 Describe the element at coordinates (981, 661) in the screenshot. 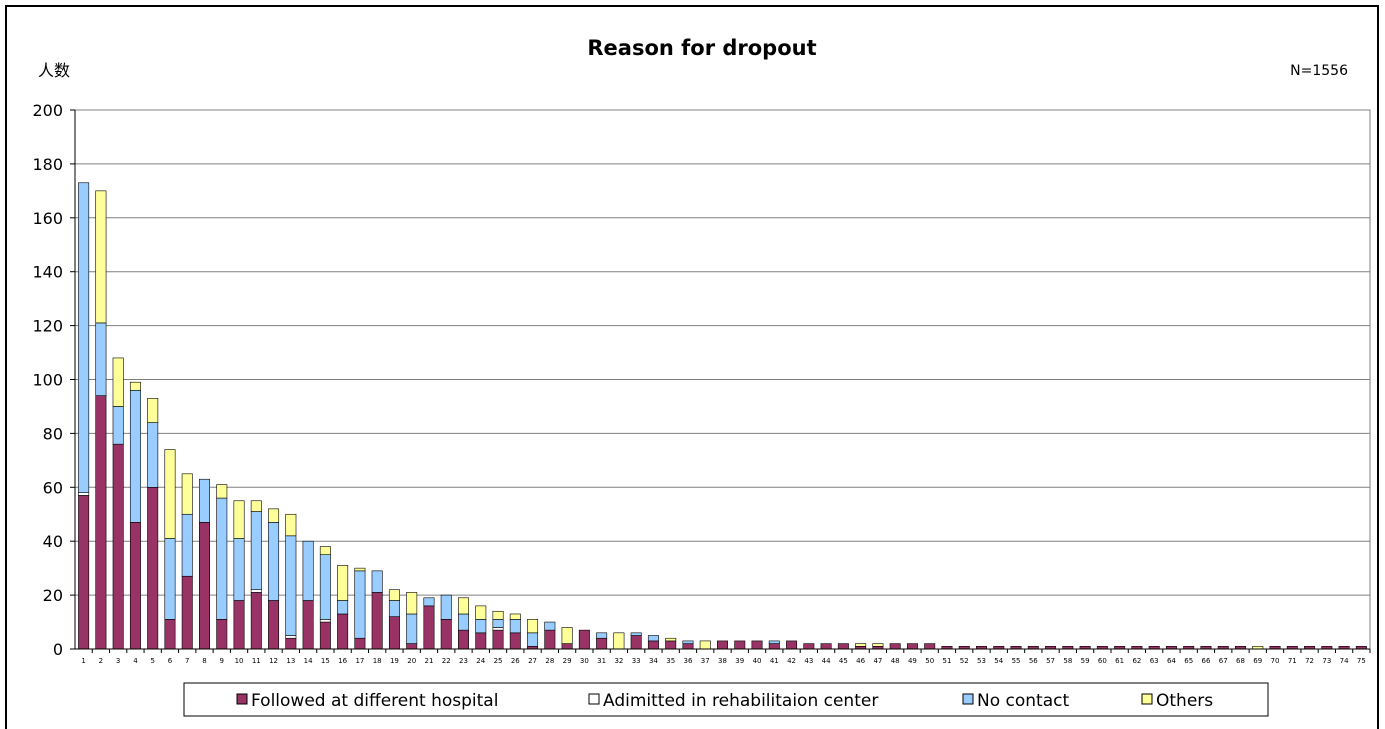

I see `x-tick-label: 53` at that location.